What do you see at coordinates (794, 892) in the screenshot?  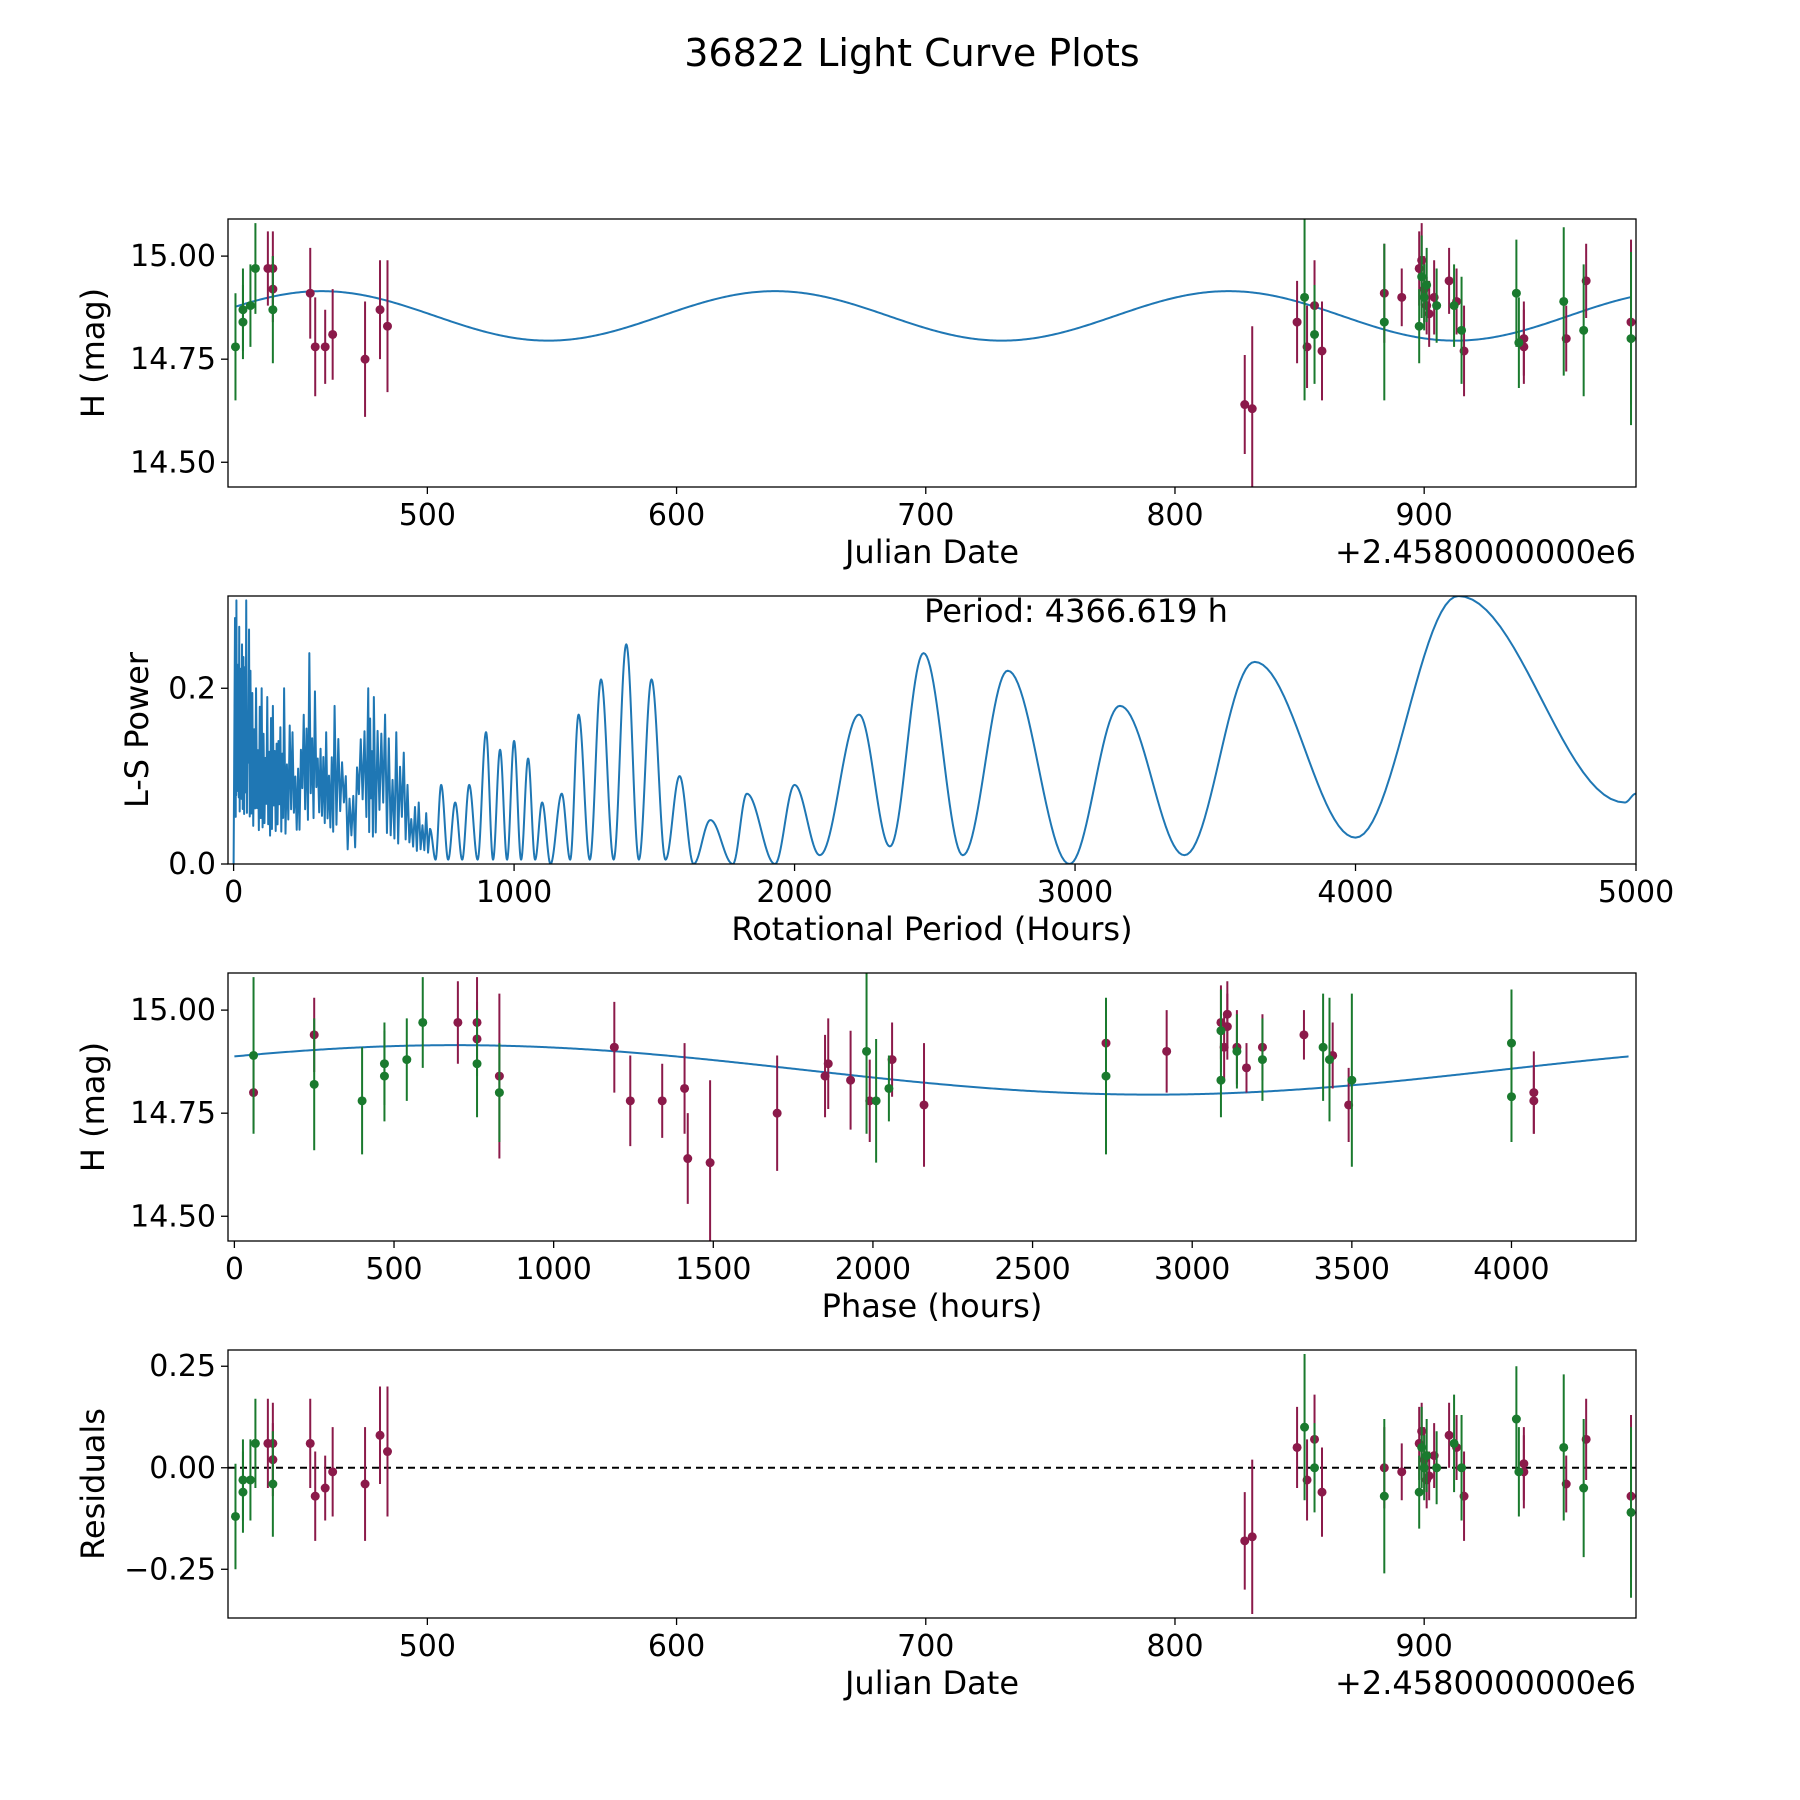 I see `periodogram-xtick-label: 2000` at bounding box center [794, 892].